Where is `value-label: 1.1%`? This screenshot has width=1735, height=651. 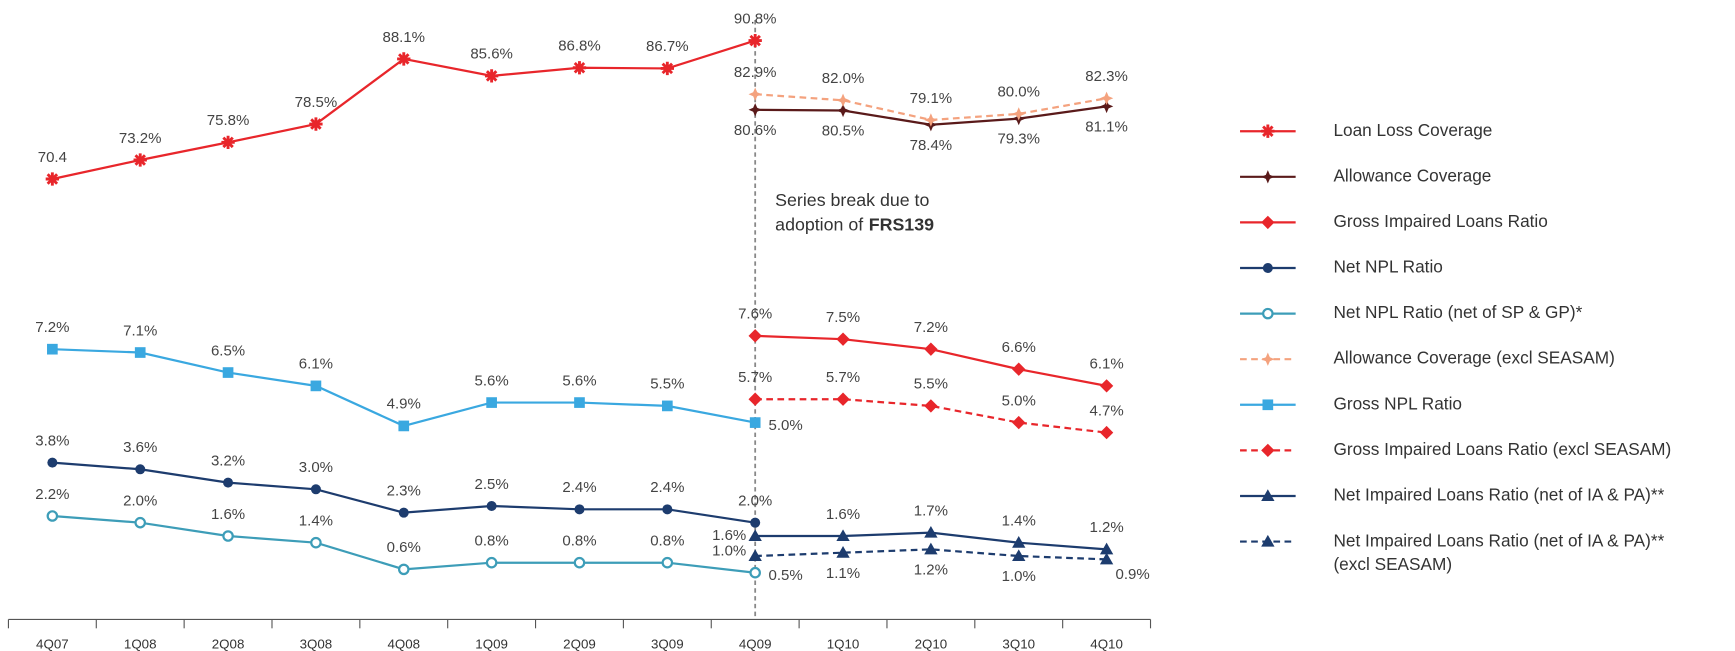
value-label: 1.1% is located at coordinates (843, 573).